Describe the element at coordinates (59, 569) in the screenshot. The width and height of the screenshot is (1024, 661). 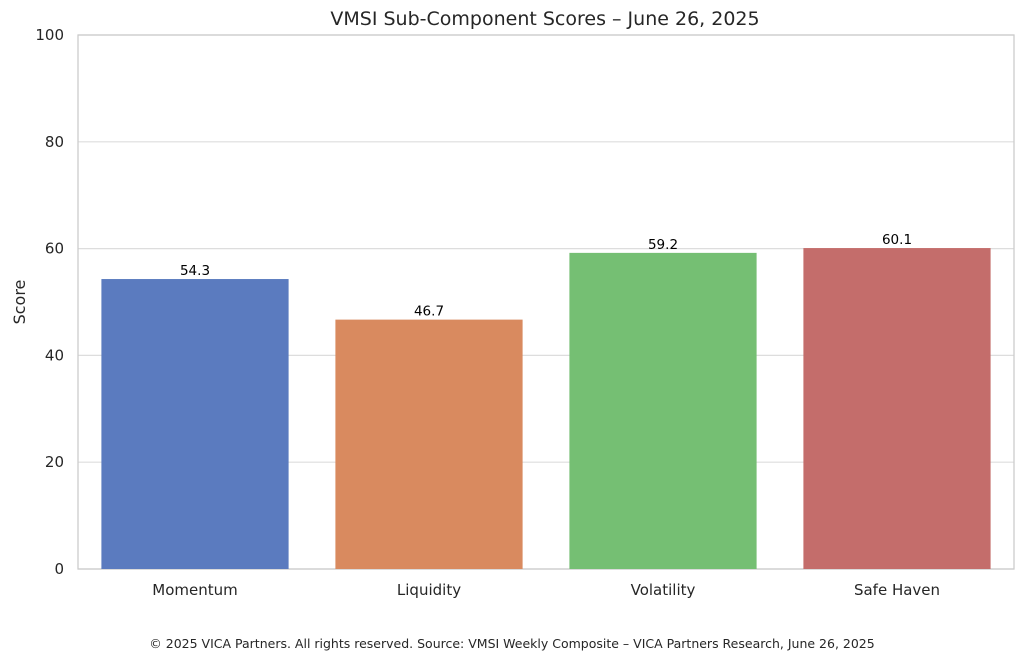
I see `y-tick-label: 0` at that location.